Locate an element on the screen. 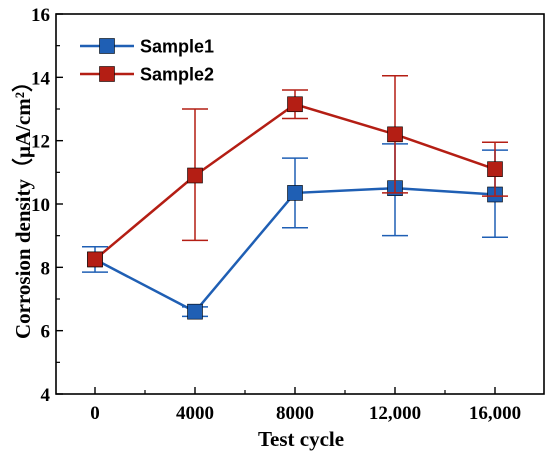 Image resolution: width=550 pixels, height=458 pixels. y-tick-label: 14 is located at coordinates (41, 78).